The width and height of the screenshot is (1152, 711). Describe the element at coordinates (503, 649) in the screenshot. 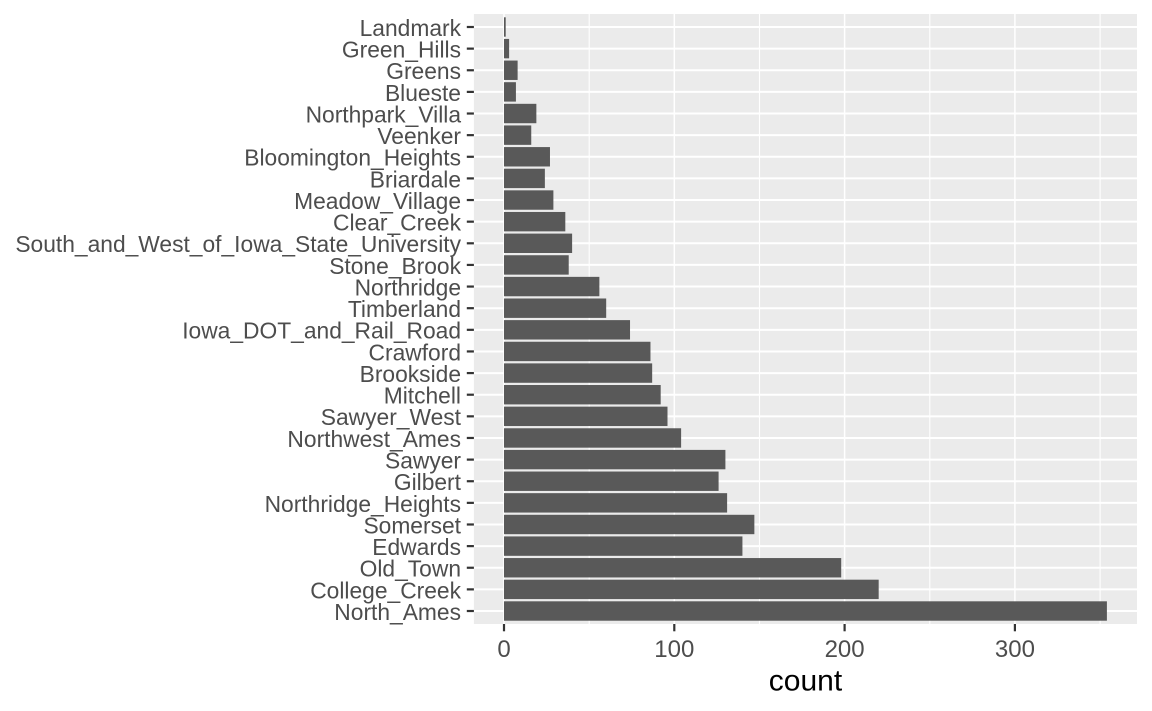

I see `svg-text: 0` at that location.